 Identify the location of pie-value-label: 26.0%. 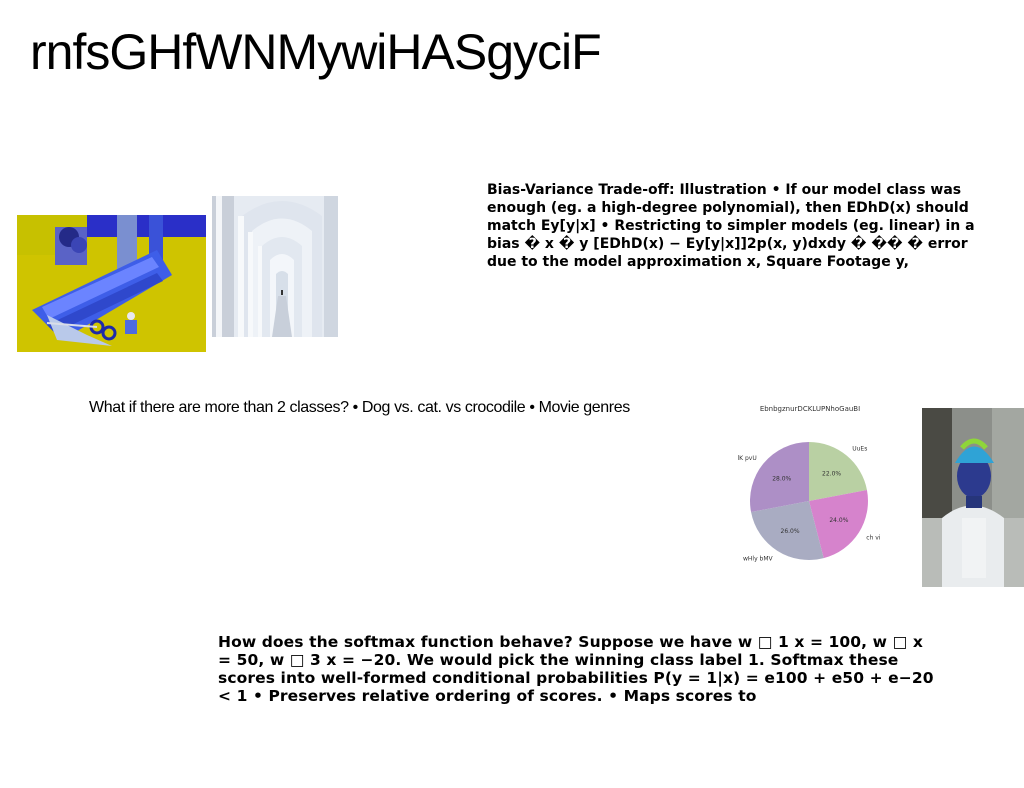
(790, 531).